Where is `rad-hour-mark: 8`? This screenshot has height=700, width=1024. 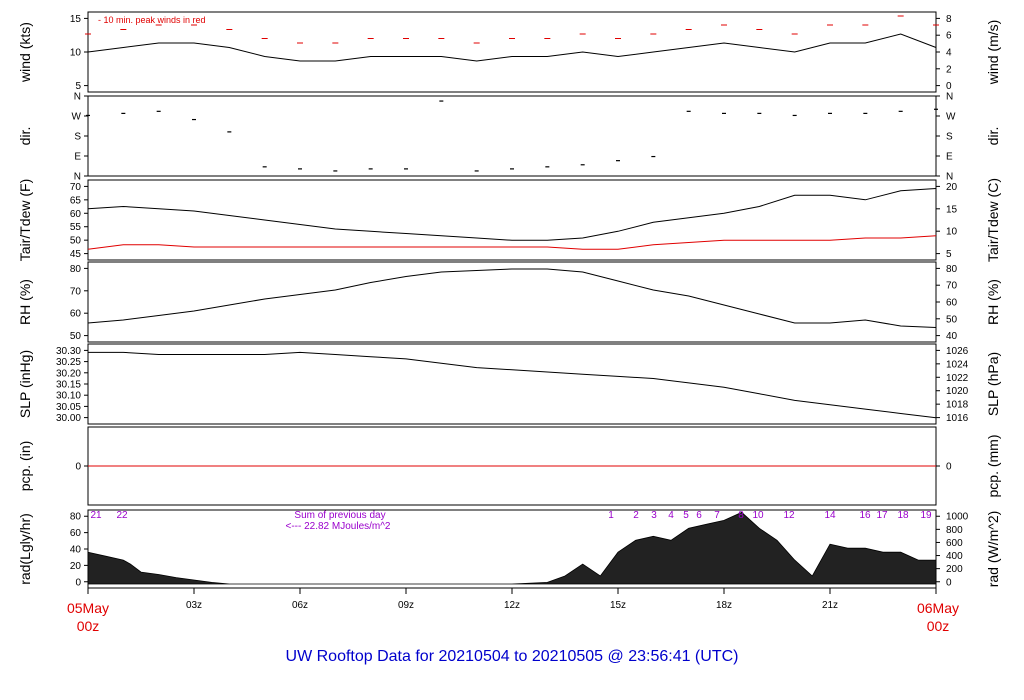 rad-hour-mark: 8 is located at coordinates (741, 515).